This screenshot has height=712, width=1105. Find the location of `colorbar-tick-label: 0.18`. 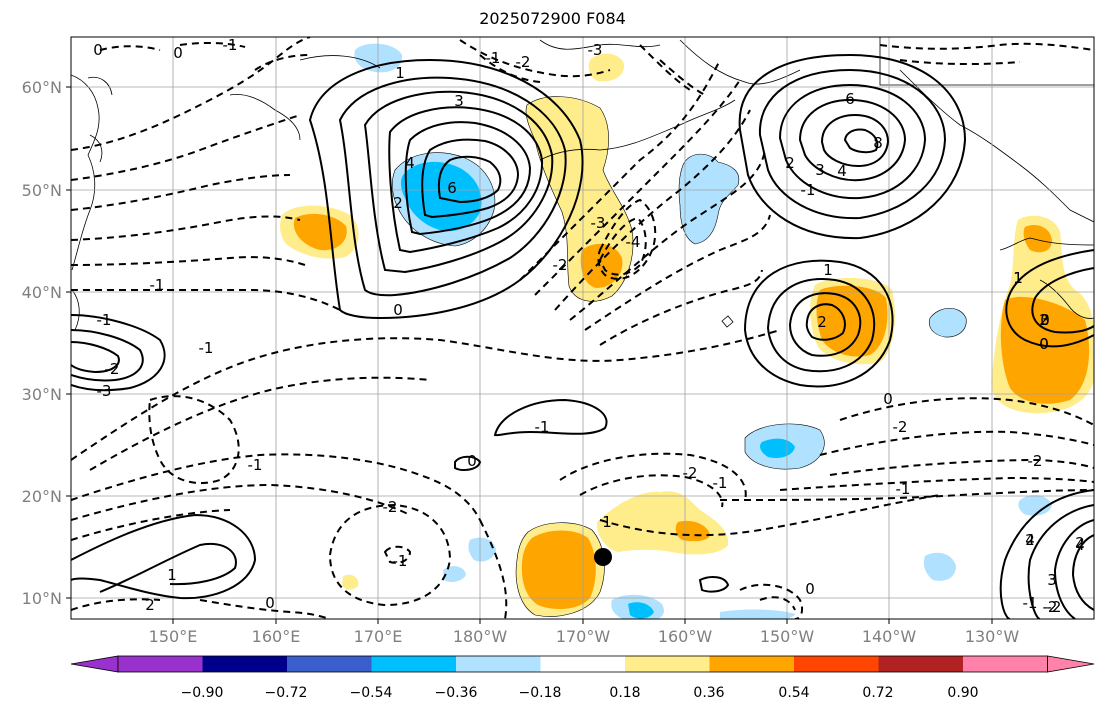

colorbar-tick-label: 0.18 is located at coordinates (624, 693).